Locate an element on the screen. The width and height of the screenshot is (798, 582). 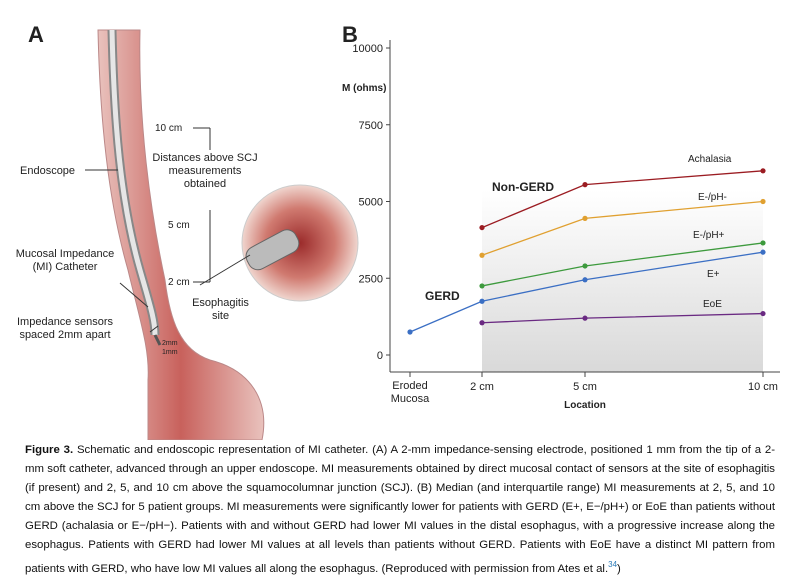
panel-label: A is located at coordinates (36, 34).